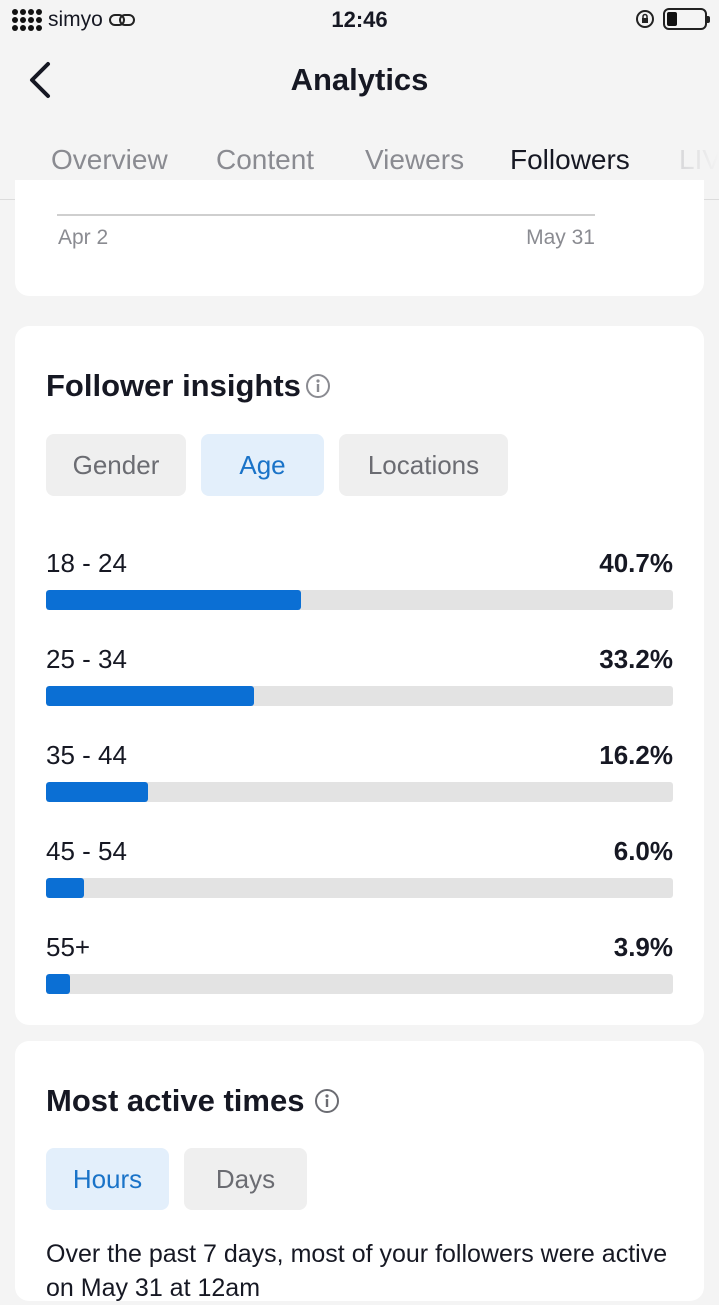 The height and width of the screenshot is (1305, 719). What do you see at coordinates (686, 19) in the screenshot?
I see `battery-icon` at bounding box center [686, 19].